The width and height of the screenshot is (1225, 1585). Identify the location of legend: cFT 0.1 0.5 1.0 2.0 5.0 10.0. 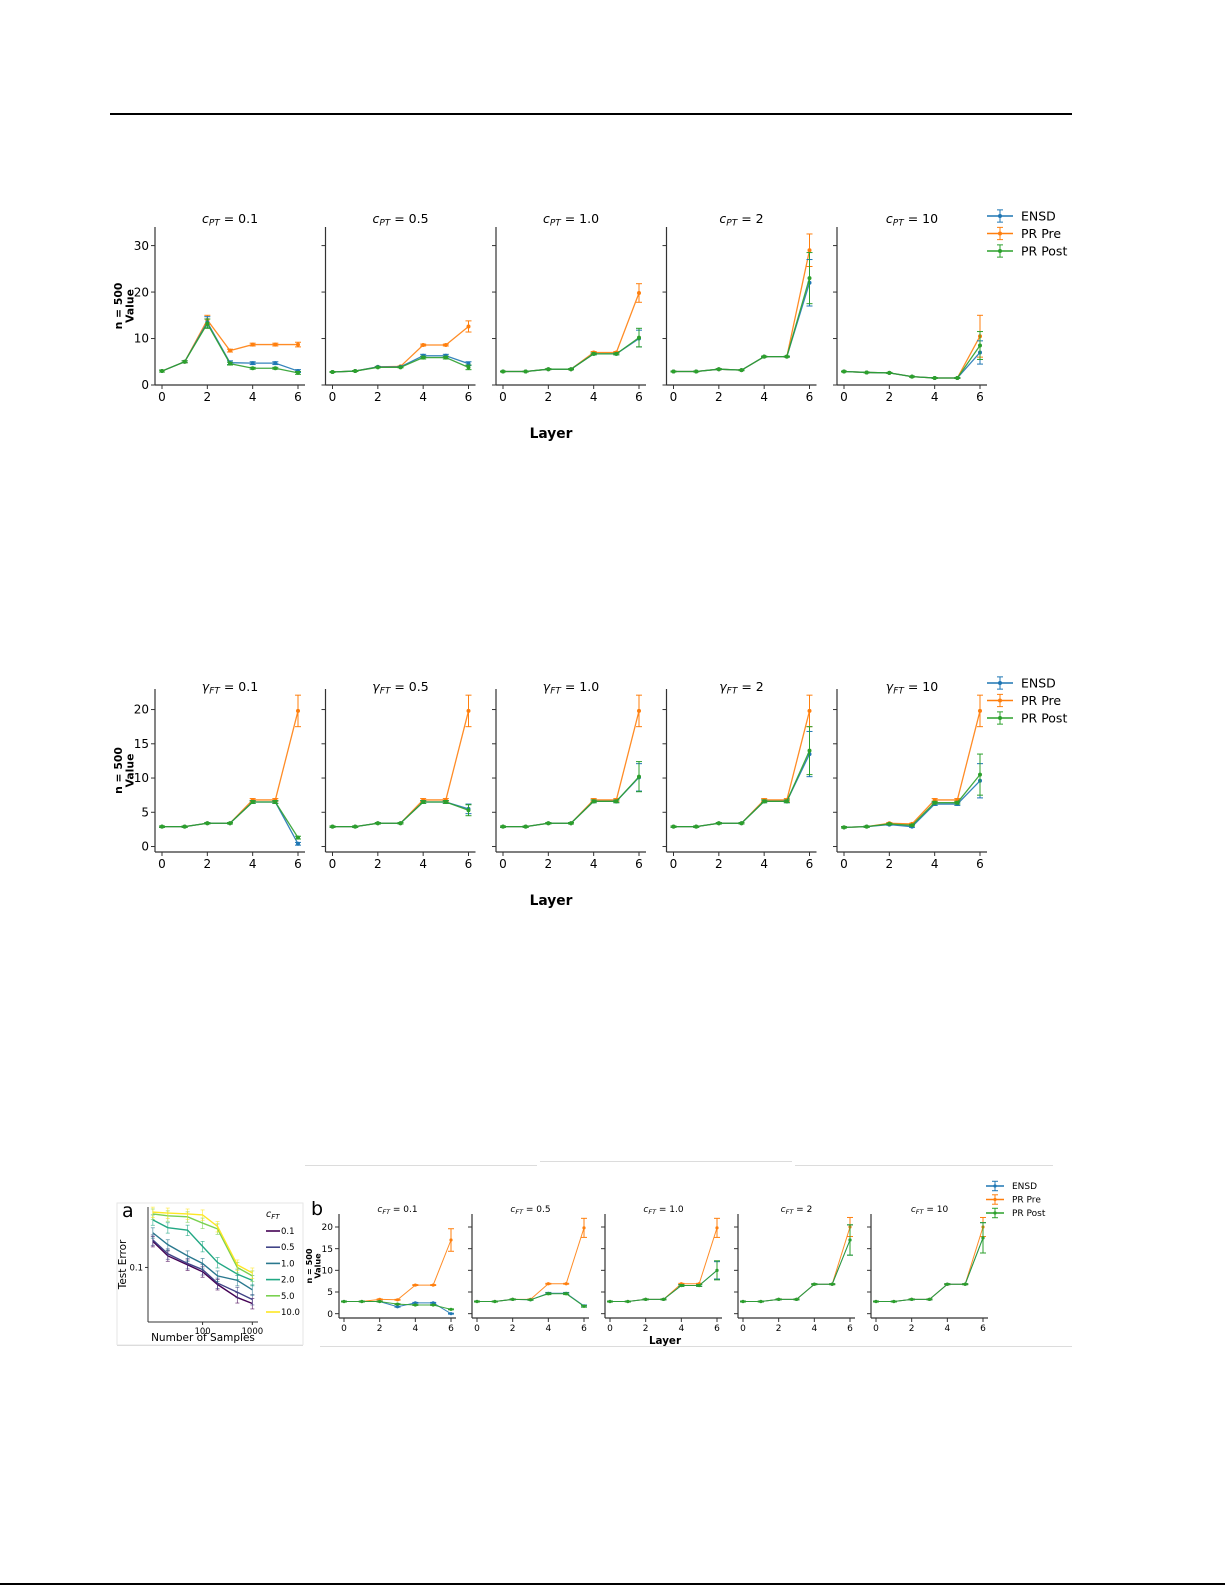
(283, 1263).